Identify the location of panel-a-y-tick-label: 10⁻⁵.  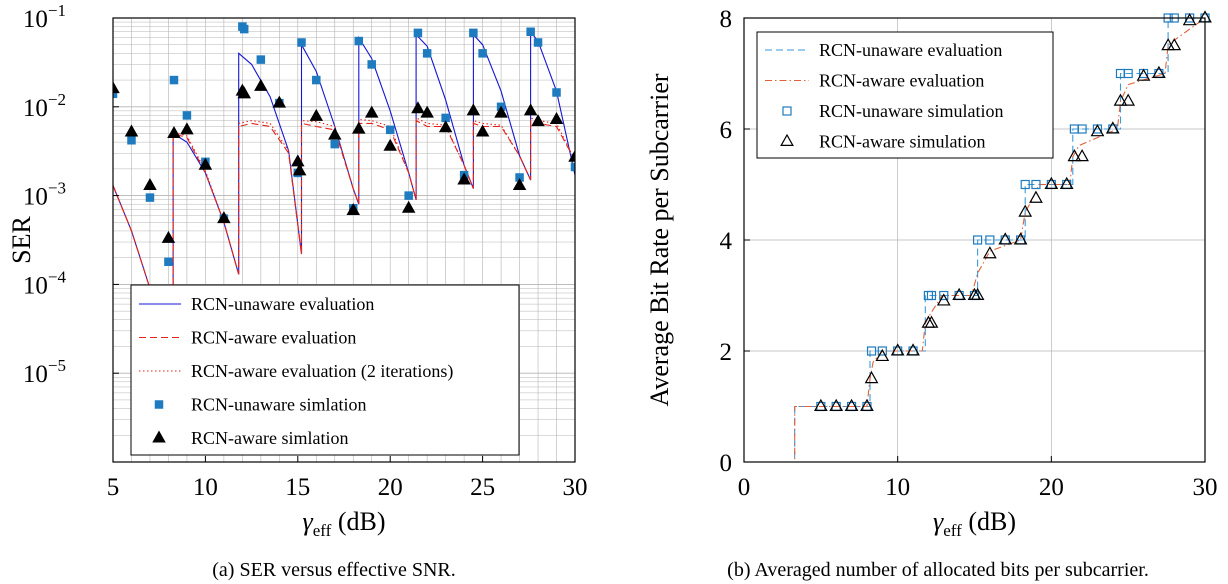
(44, 372).